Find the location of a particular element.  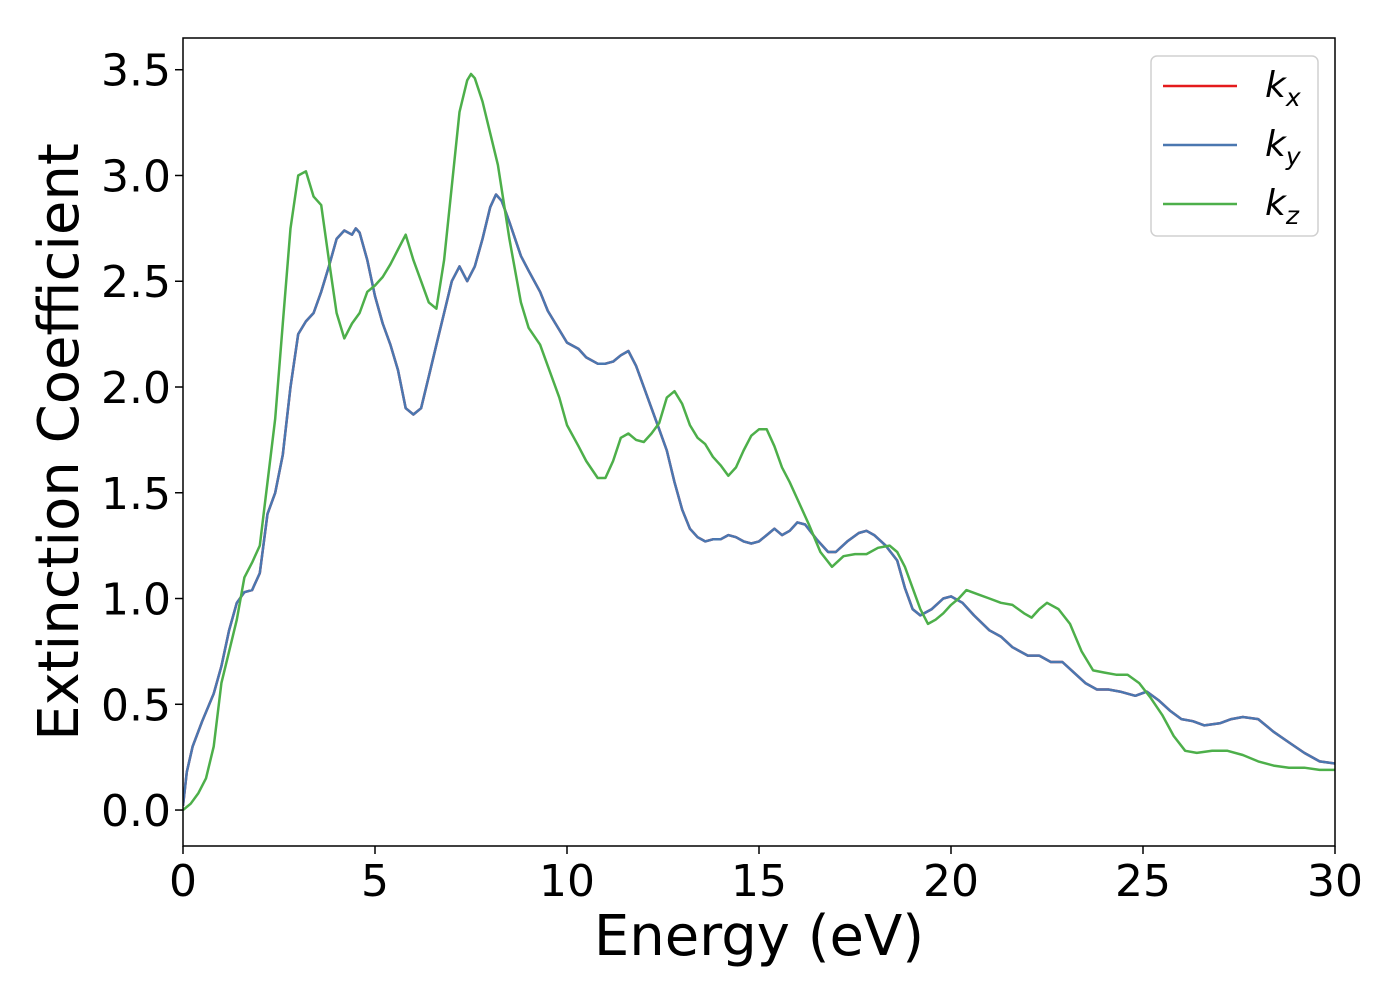

y-tick-label: 3.5 is located at coordinates (136, 71).